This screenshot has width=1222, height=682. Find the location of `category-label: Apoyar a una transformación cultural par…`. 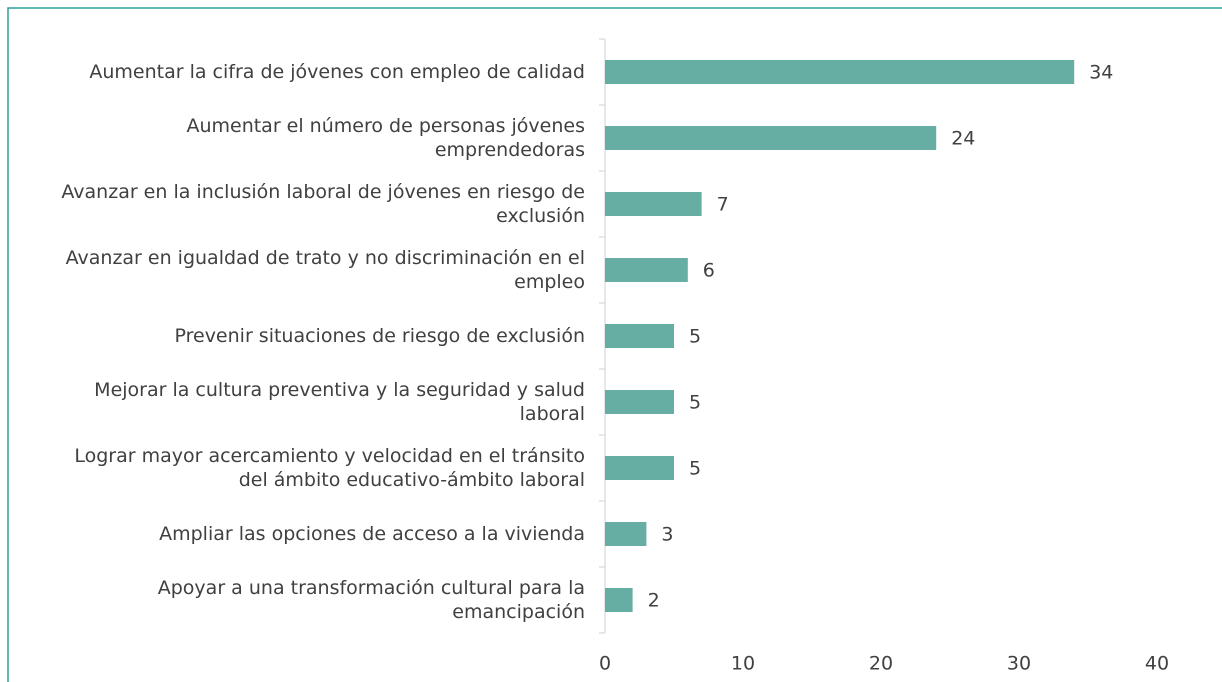

category-label: Apoyar a una transformación cultural par… is located at coordinates (371, 600).